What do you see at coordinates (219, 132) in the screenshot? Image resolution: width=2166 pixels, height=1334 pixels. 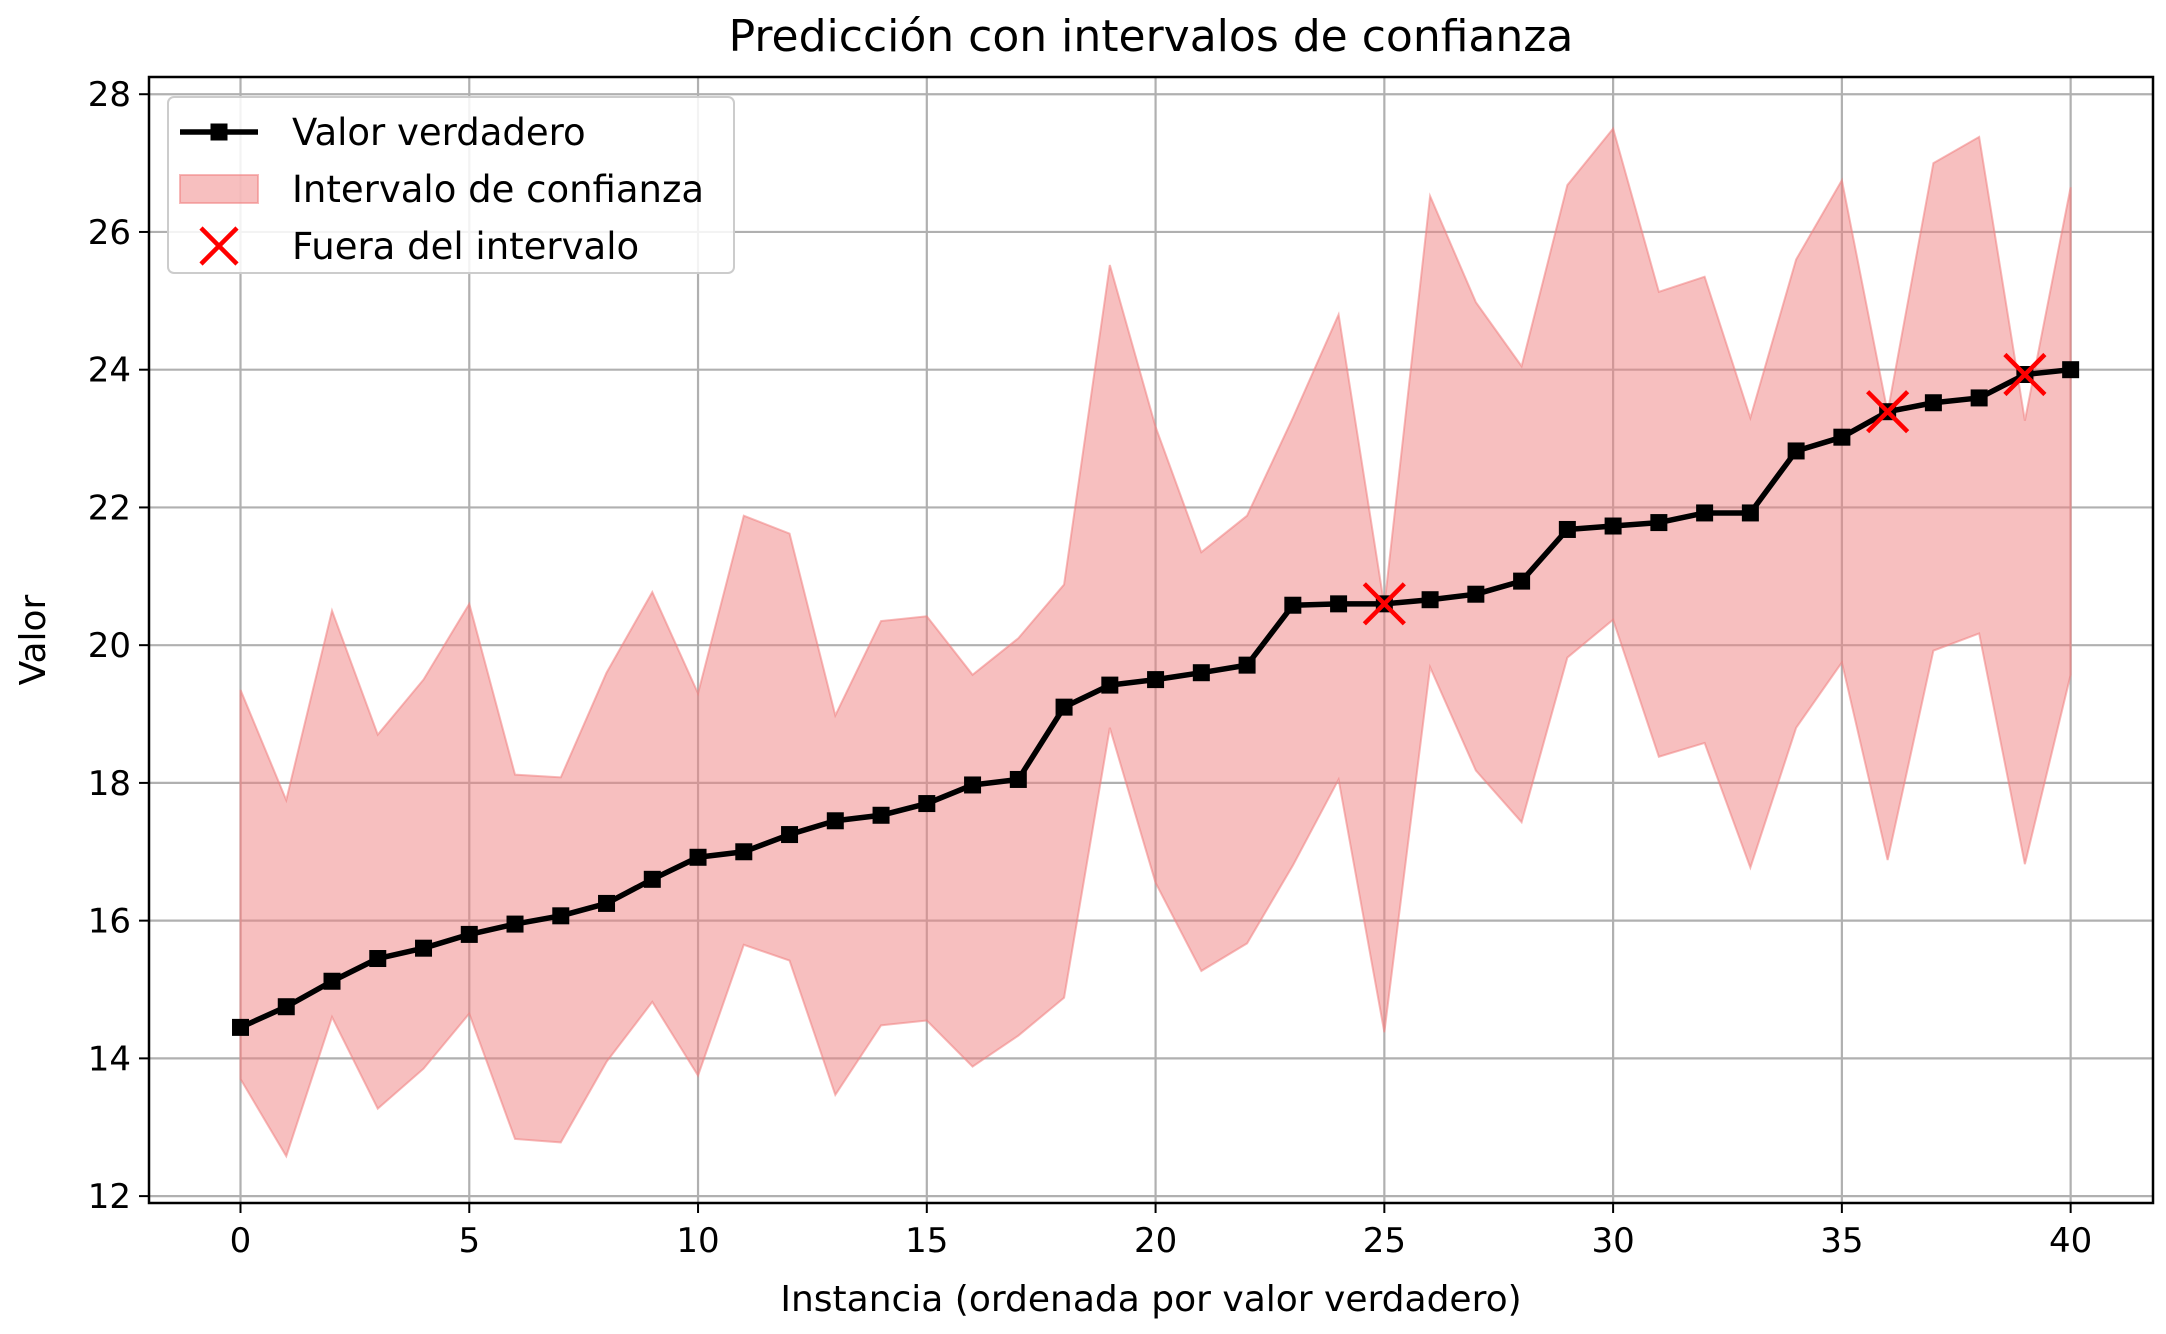 I see `legend-square-marker` at bounding box center [219, 132].